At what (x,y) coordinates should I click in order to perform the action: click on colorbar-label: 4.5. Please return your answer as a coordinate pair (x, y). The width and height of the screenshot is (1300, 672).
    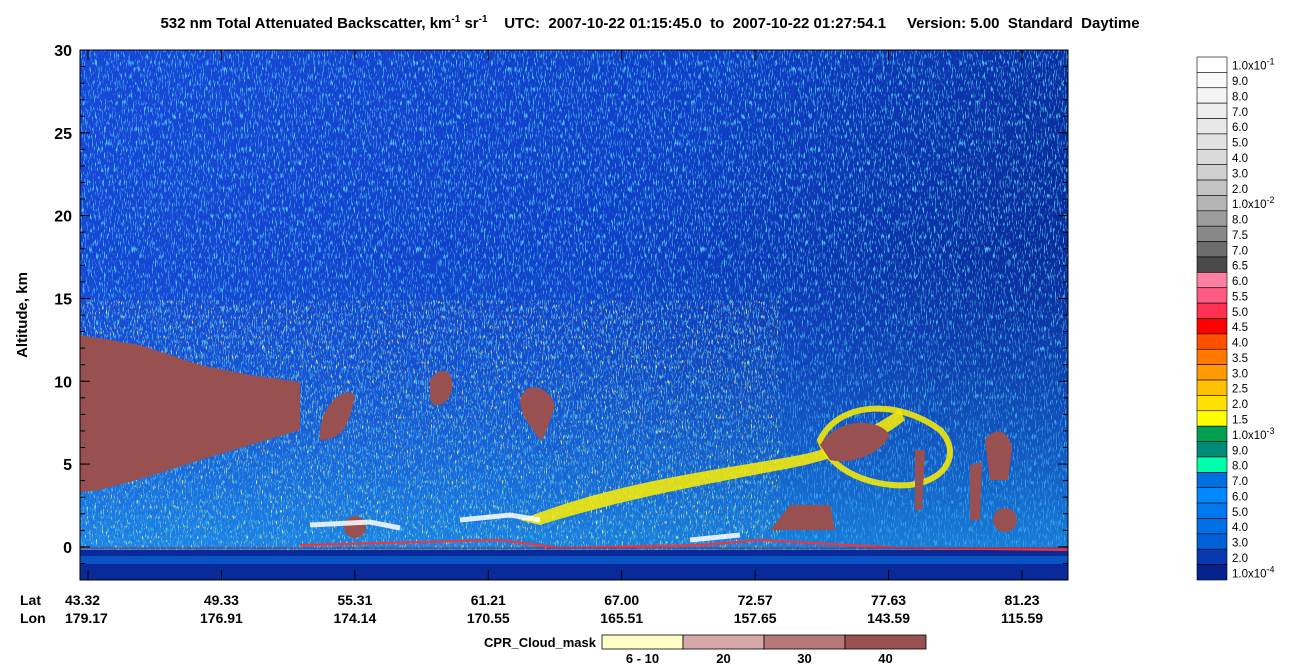
    Looking at the image, I should click on (1240, 328).